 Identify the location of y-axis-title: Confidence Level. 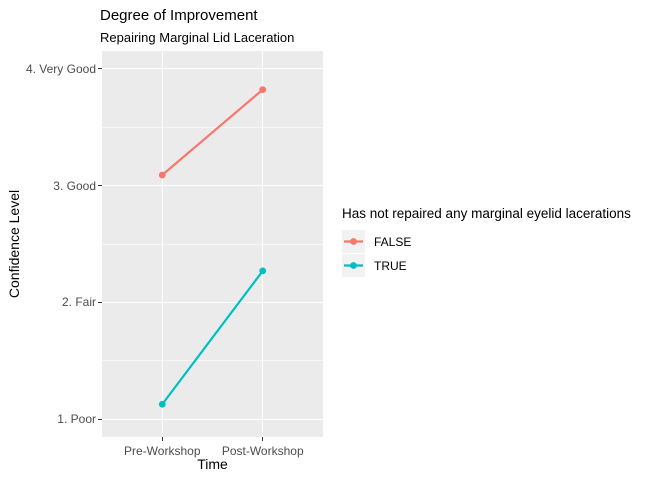
(14, 244).